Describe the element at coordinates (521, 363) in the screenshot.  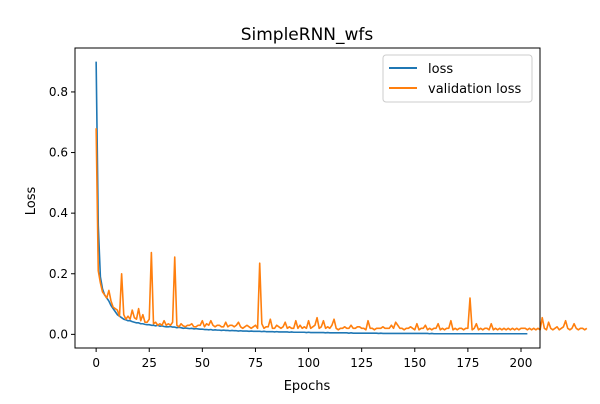
I see `x-tick-label: 200` at that location.